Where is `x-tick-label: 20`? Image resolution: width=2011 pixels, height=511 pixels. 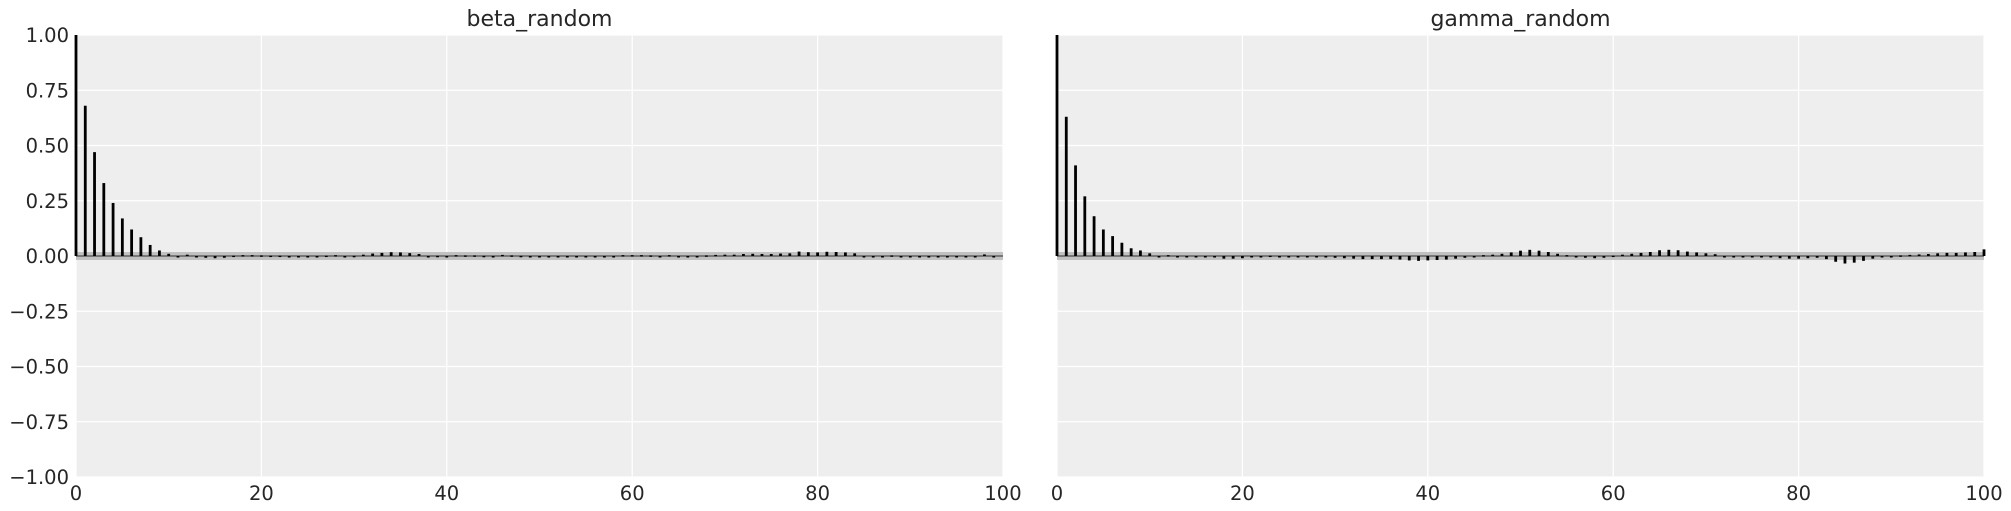
x-tick-label: 20 is located at coordinates (1242, 493).